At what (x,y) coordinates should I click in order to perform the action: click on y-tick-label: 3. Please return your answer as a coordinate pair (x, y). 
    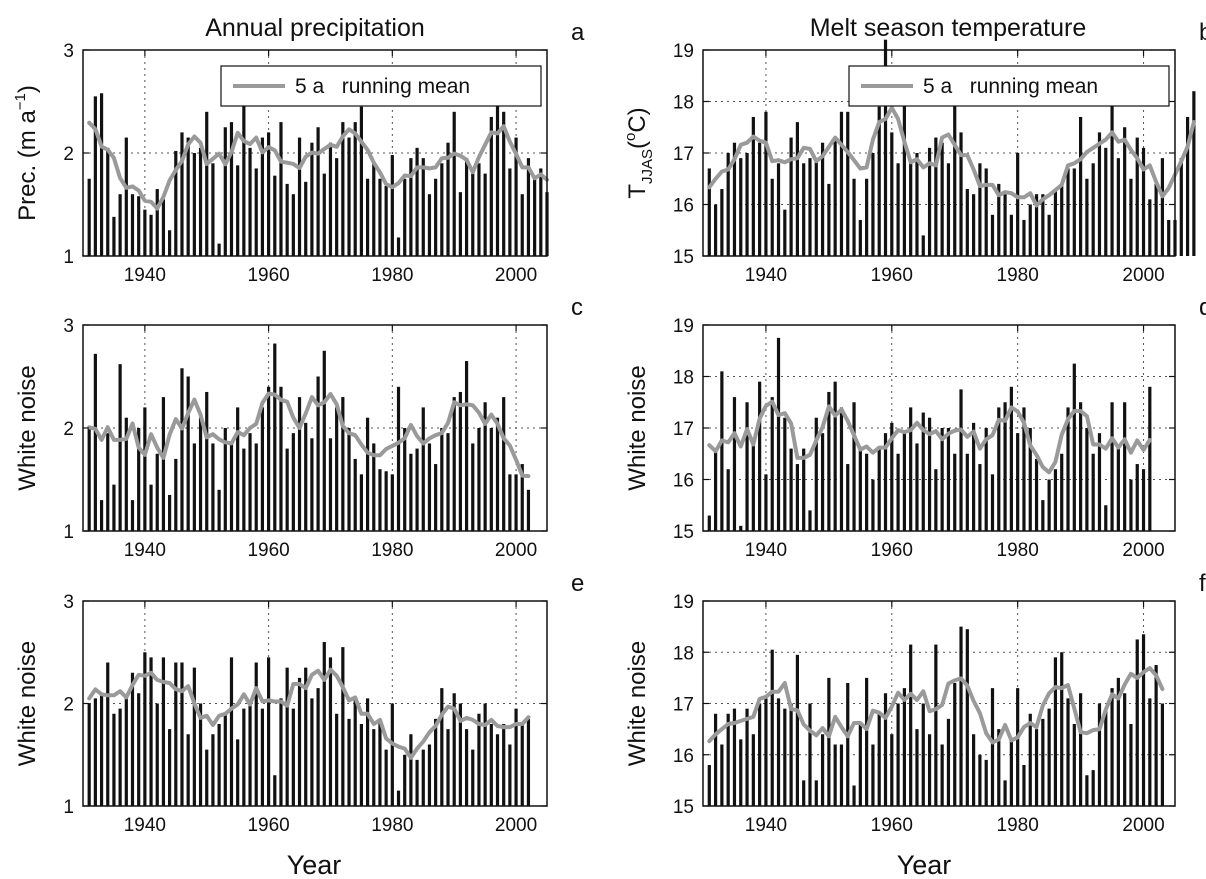
    Looking at the image, I should click on (68, 602).